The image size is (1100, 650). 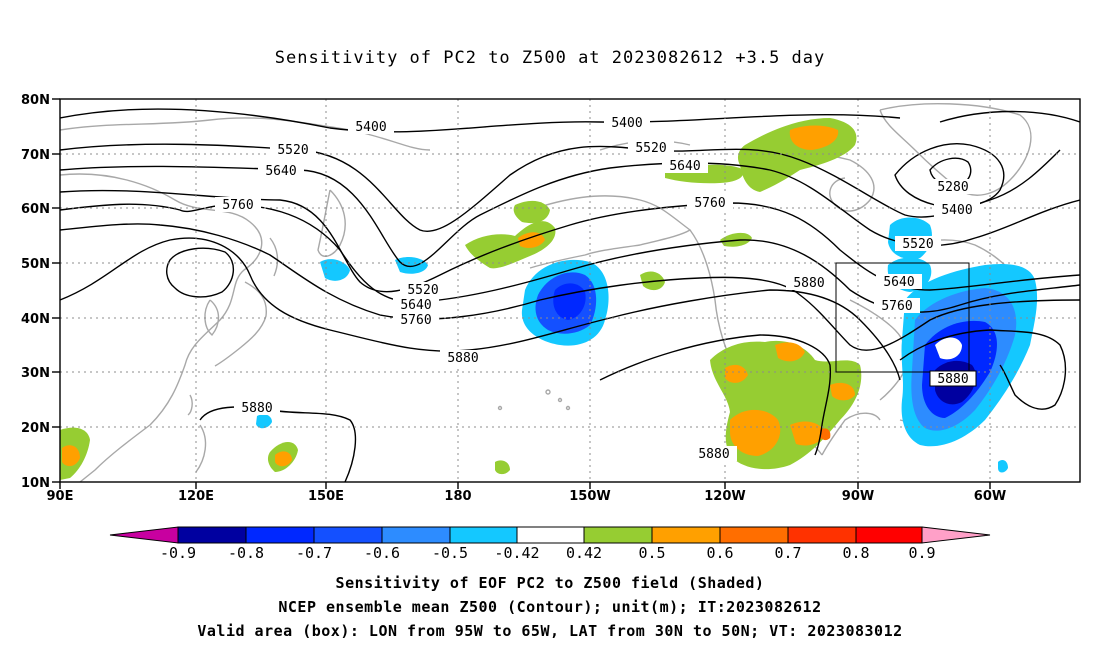 I want to click on lat-label: 20N, so click(x=35, y=428).